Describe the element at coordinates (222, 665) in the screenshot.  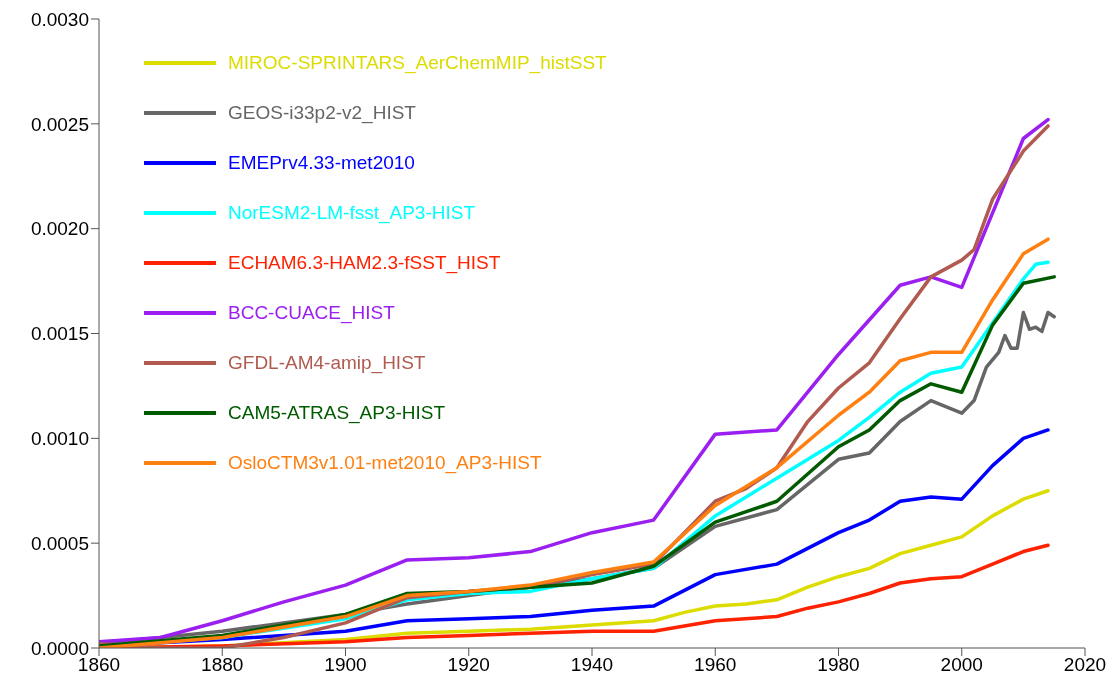
I see `x-tick-label: 1880` at that location.